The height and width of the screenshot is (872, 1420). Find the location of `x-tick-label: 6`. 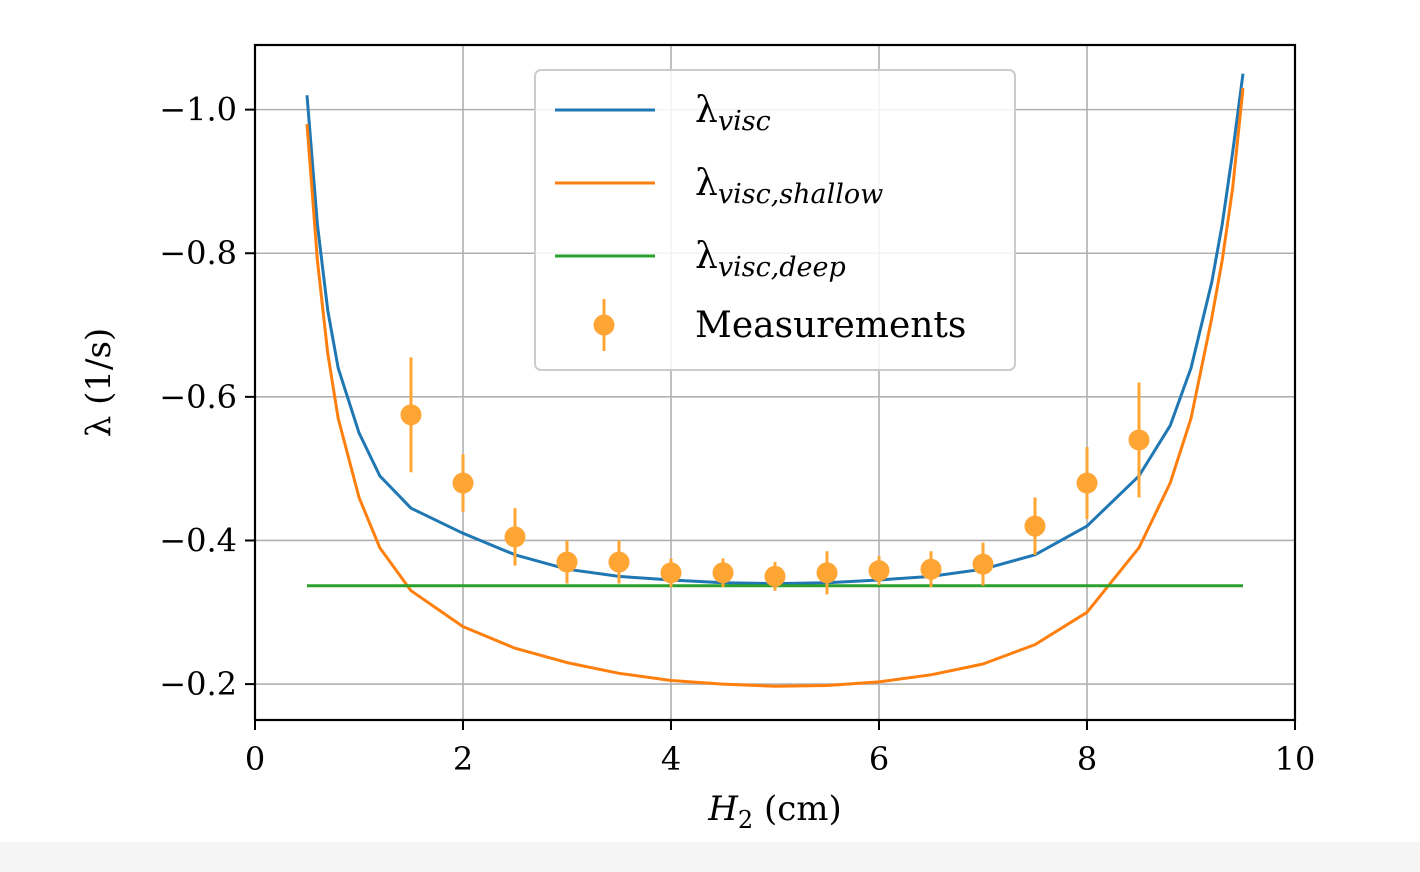

x-tick-label: 6 is located at coordinates (879, 759).